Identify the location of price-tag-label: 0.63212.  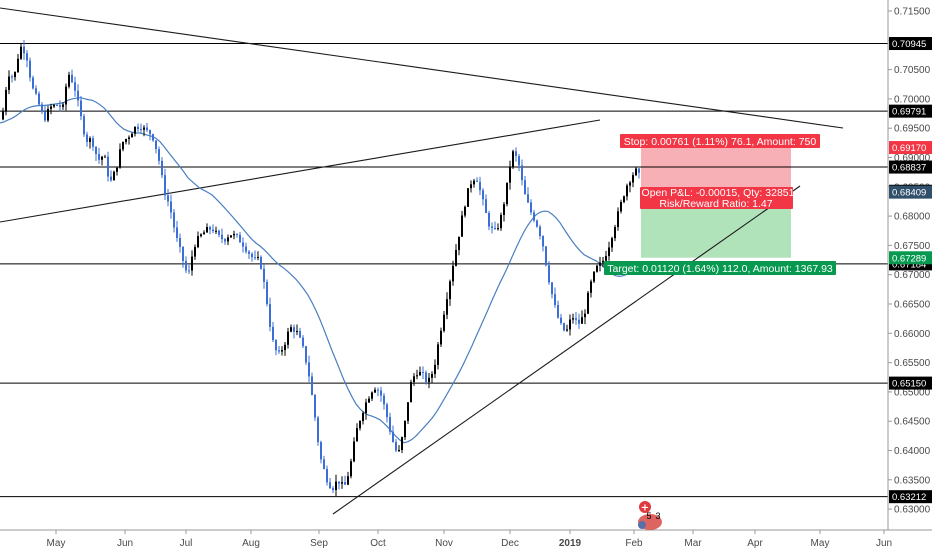
(909, 497).